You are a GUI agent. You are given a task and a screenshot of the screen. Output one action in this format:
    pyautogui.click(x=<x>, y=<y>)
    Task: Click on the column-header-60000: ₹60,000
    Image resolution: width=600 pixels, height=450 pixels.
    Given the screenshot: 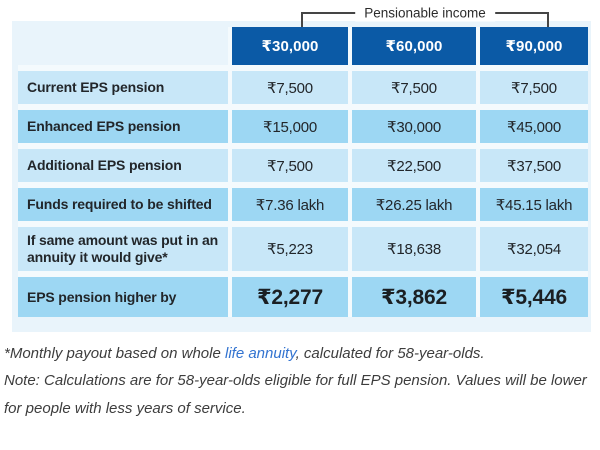 What is the action you would take?
    pyautogui.click(x=414, y=46)
    